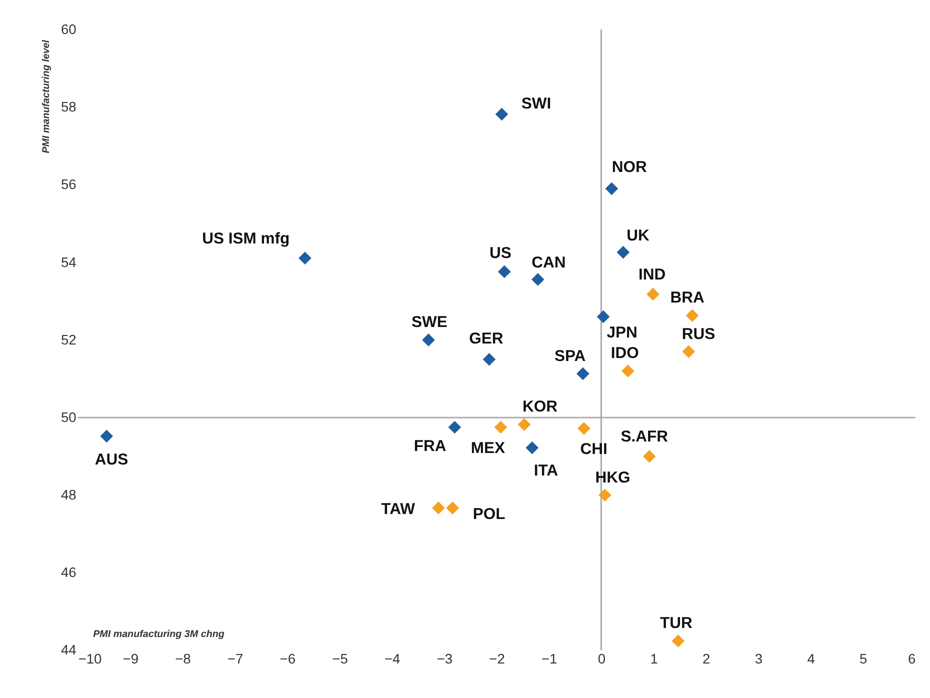  What do you see at coordinates (912, 659) in the screenshot?
I see `x-tick-label: 6` at bounding box center [912, 659].